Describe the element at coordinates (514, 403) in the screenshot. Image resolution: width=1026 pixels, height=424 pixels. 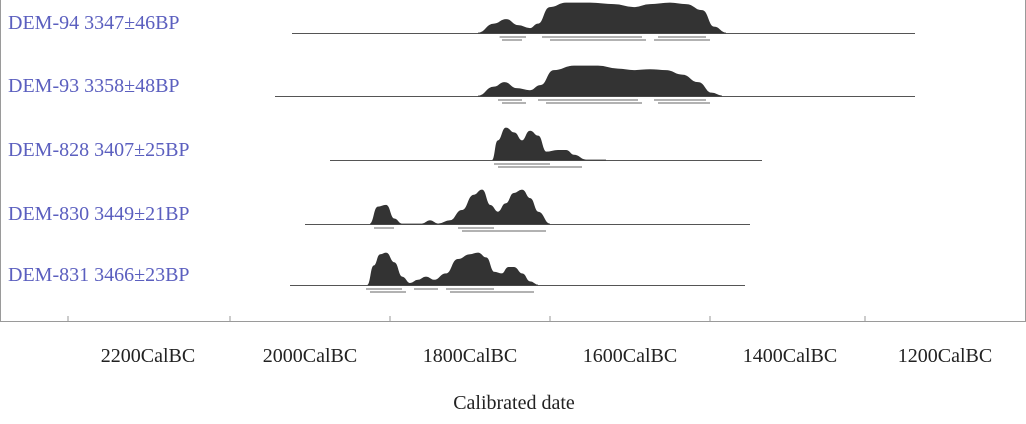
I see `x-axis-title: Calibrated date` at that location.